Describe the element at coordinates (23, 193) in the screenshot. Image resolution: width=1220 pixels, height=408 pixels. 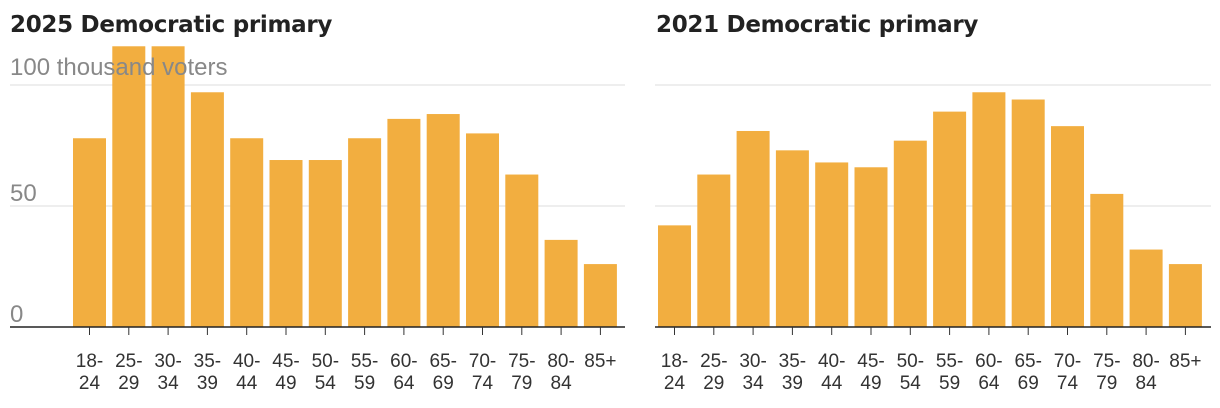
I see `y-tick-label-50: 50` at that location.